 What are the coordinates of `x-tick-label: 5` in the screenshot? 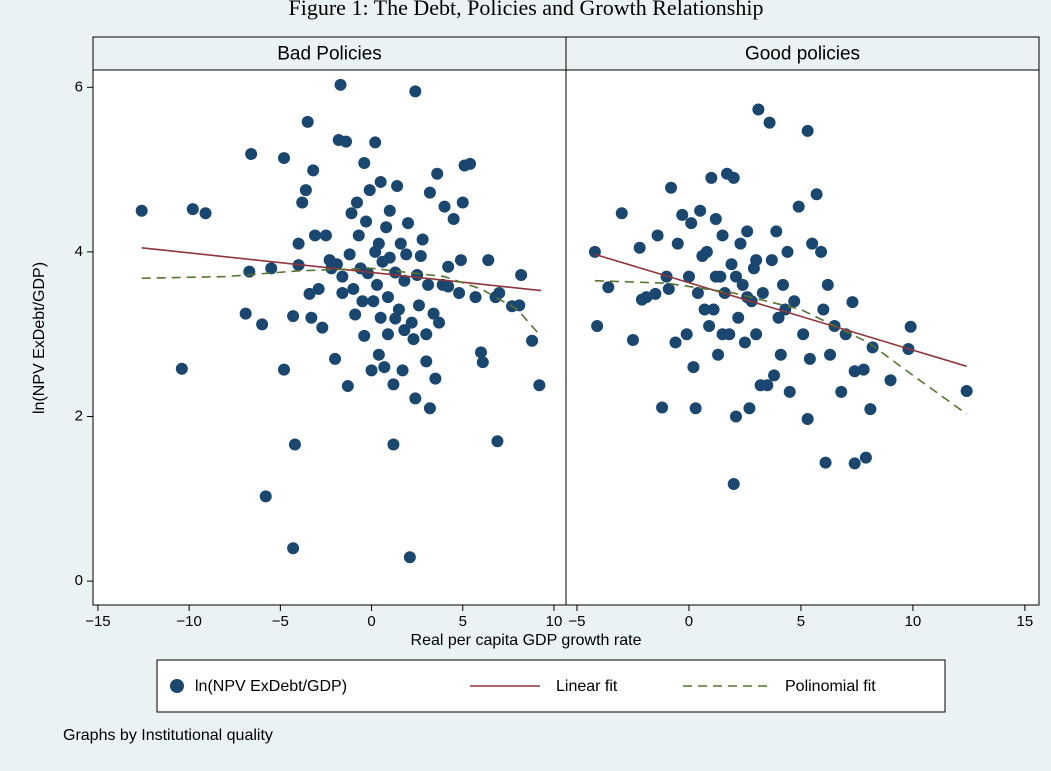 It's located at (801, 621).